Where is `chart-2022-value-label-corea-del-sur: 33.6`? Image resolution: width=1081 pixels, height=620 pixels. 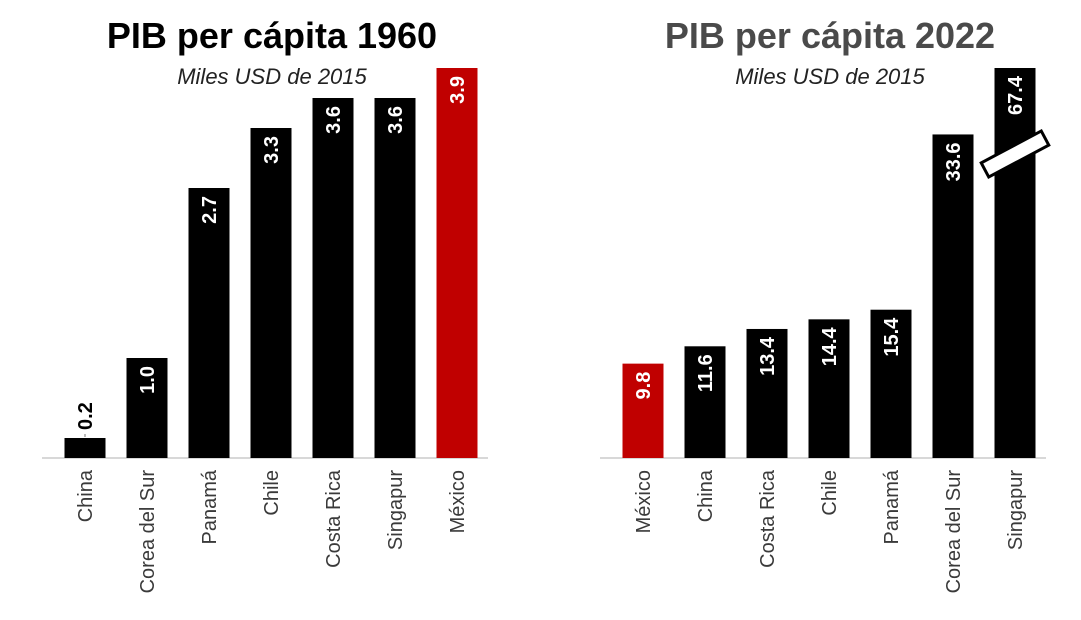 chart-2022-value-label-corea-del-sur: 33.6 is located at coordinates (954, 161).